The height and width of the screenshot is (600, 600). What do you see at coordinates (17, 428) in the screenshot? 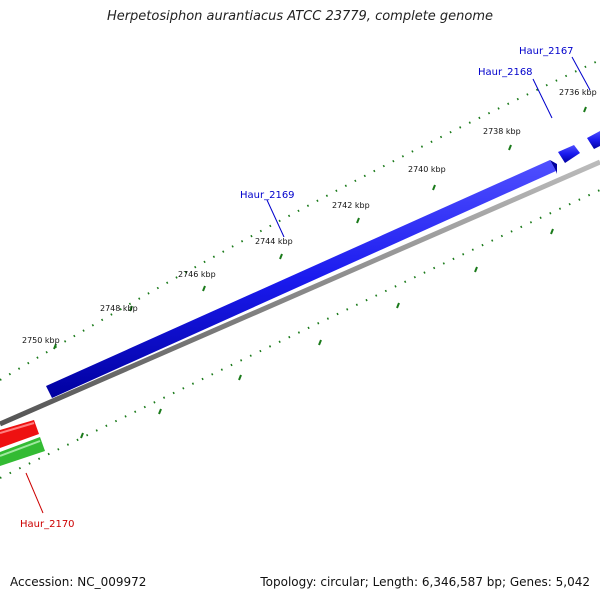
I see `gene-bar-haur-2170-highlight` at bounding box center [17, 428].